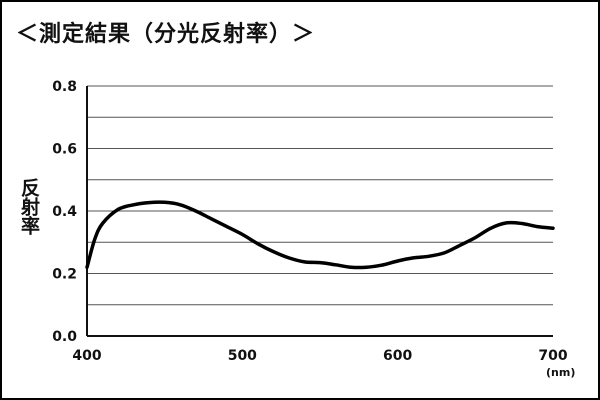 The width and height of the screenshot is (600, 400). I want to click on chart-title: ＜測定結果（分光反射率）＞, so click(166, 34).